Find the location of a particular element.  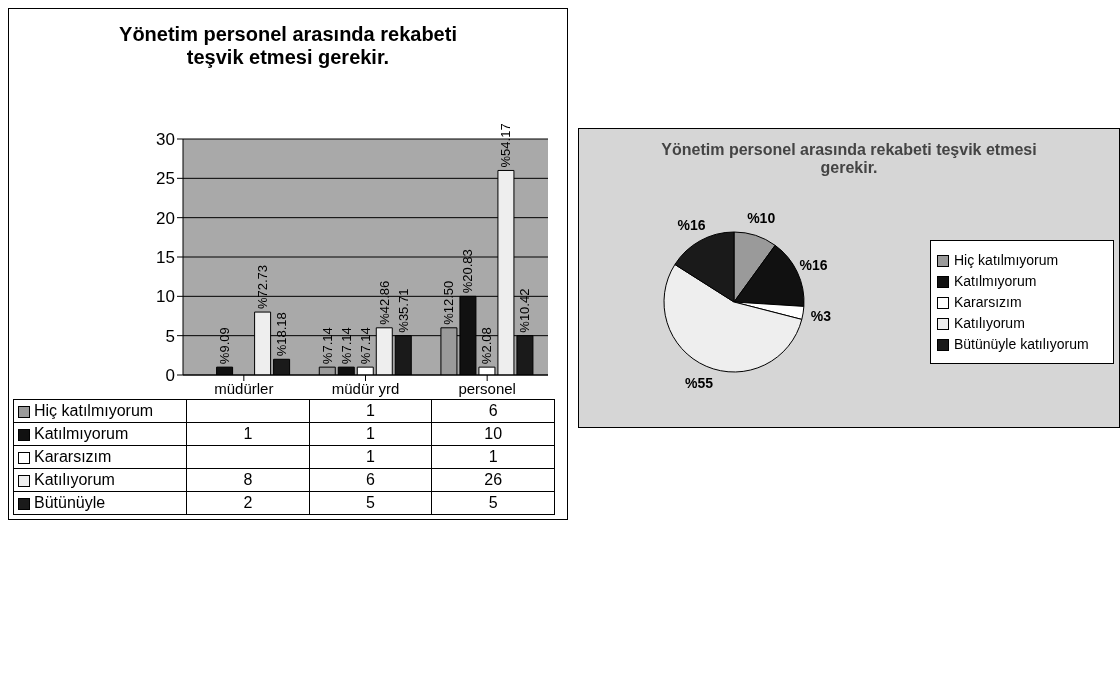

x-tick-label: müdürler is located at coordinates (244, 388).